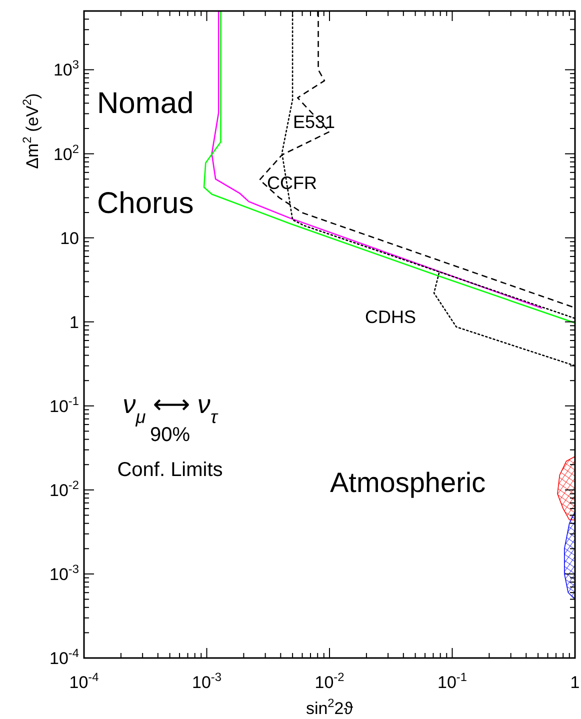 The image size is (581, 719). Describe the element at coordinates (408, 482) in the screenshot. I see `annotation: Atmospheric` at that location.